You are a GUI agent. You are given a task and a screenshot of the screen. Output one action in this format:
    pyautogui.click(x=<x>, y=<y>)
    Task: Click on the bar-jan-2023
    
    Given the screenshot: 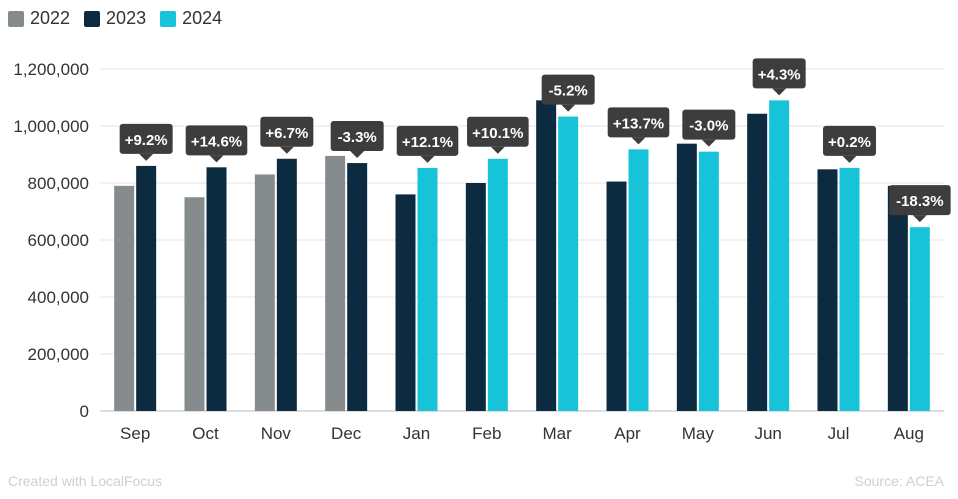 What is the action you would take?
    pyautogui.click(x=405, y=302)
    